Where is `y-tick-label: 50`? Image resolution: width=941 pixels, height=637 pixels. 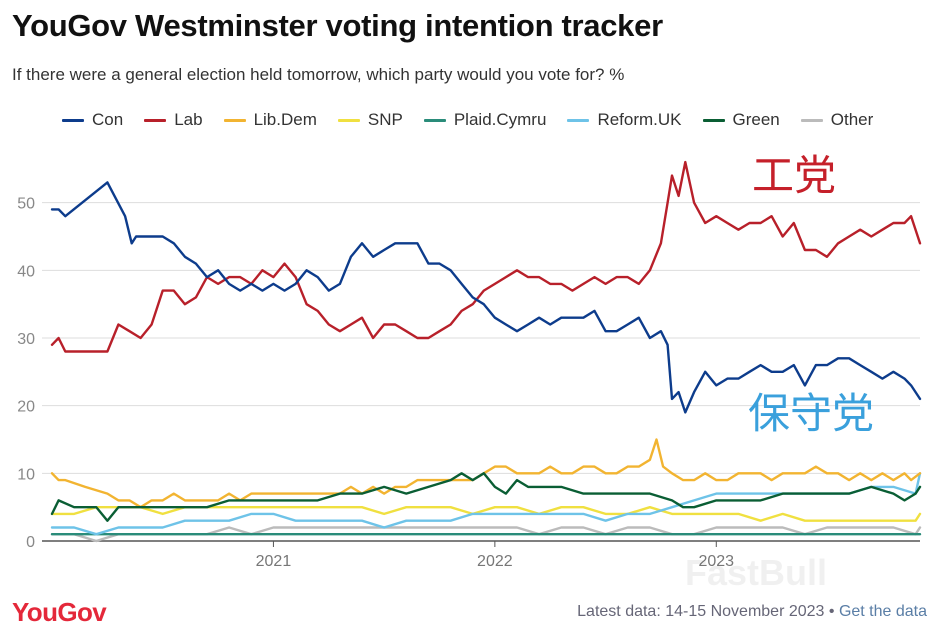
y-tick-label: 50 is located at coordinates (26, 204).